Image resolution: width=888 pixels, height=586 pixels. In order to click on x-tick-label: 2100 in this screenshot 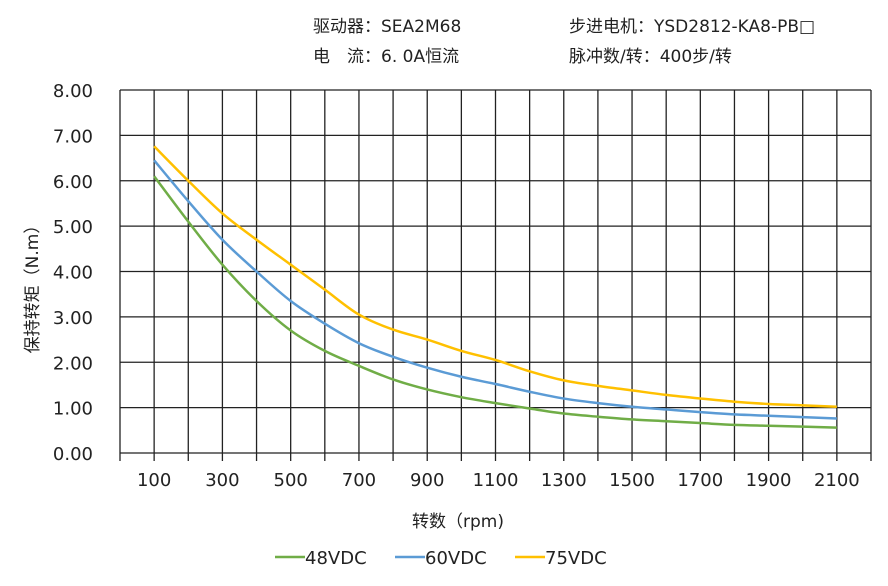, I will do `click(837, 480)`.